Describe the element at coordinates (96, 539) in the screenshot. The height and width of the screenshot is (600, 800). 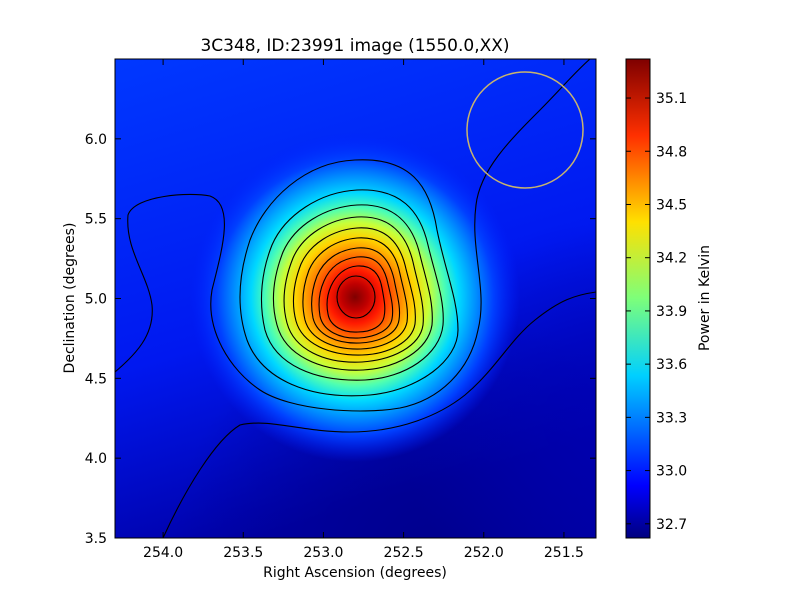
I see `y-tick-label: 3.5` at that location.